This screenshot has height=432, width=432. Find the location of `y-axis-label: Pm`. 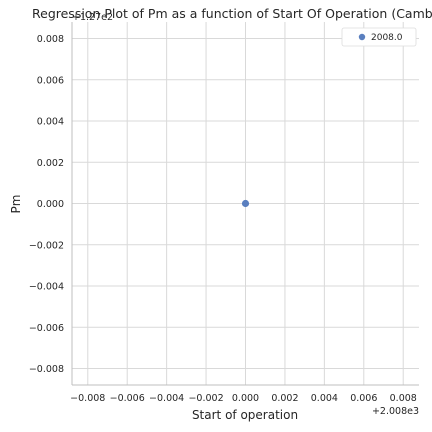

y-axis-label: Pm is located at coordinates (16, 204).